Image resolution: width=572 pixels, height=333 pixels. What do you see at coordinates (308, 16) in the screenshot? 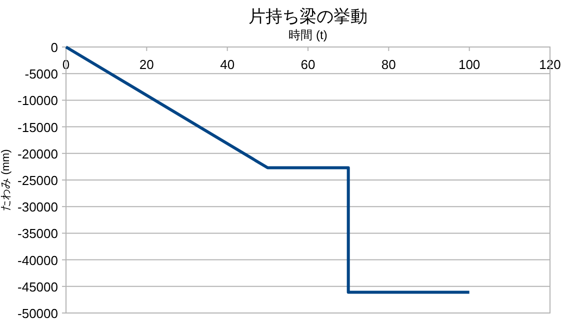
I see `chart-title: 片持ち梁の挙動` at bounding box center [308, 16].